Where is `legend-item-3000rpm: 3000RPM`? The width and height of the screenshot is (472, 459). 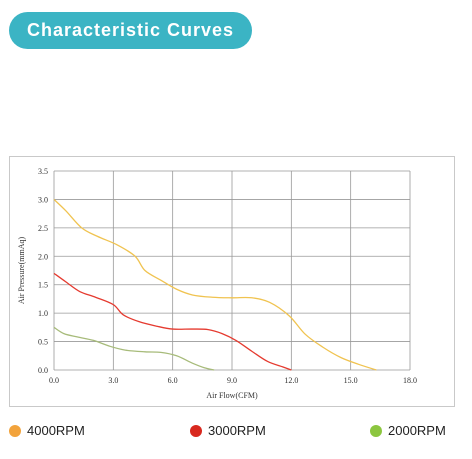
legend-item-3000rpm: 3000RPM is located at coordinates (228, 430).